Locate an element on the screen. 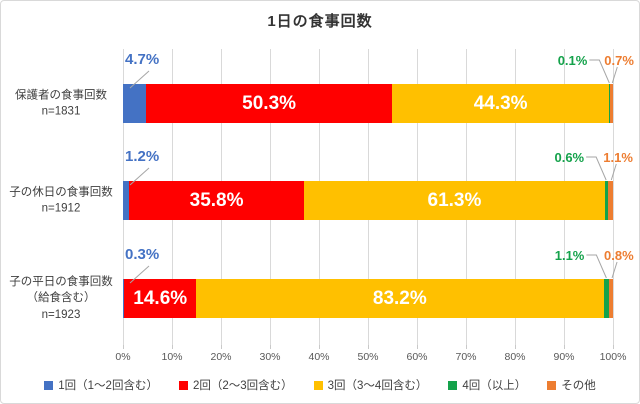  category-label: 子の休日の食事回数 n=1912 is located at coordinates (61, 200).